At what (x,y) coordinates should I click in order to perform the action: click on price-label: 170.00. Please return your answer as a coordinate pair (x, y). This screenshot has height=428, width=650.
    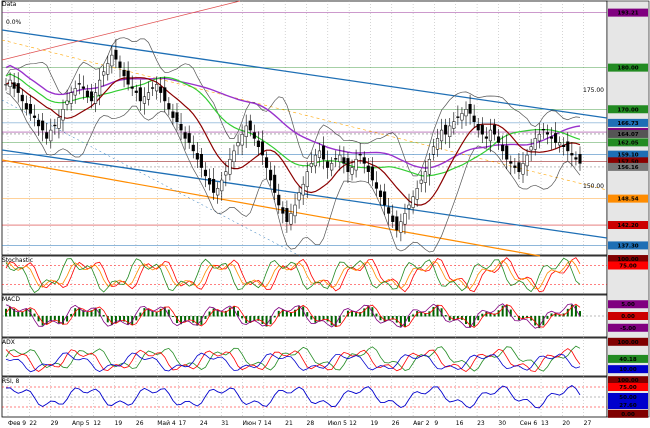
    Looking at the image, I should click on (627, 110).